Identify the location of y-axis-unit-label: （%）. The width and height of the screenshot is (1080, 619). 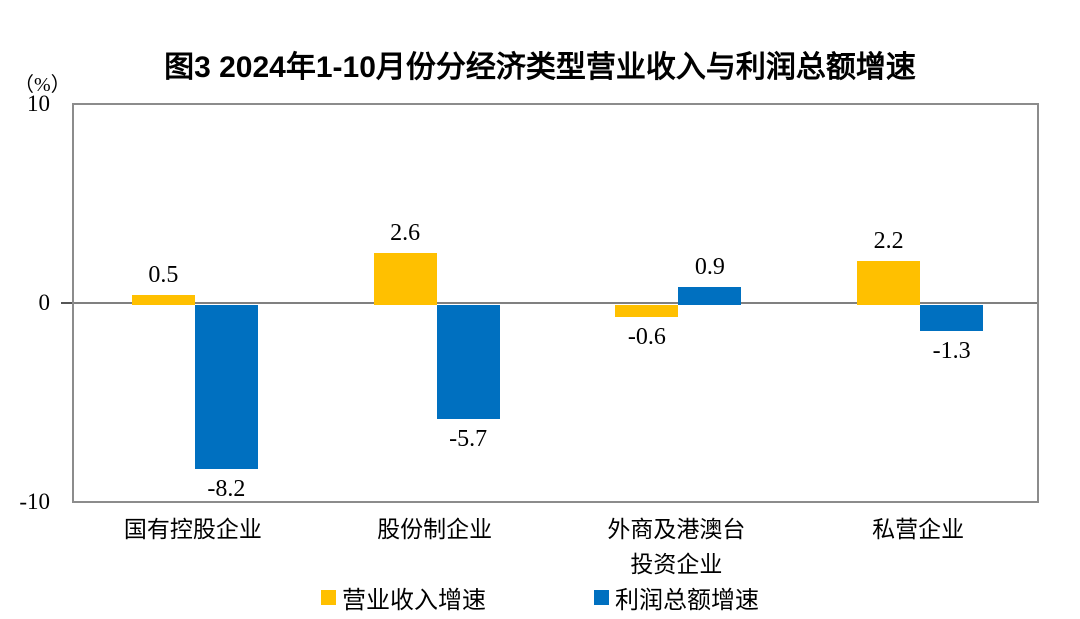
(42, 85).